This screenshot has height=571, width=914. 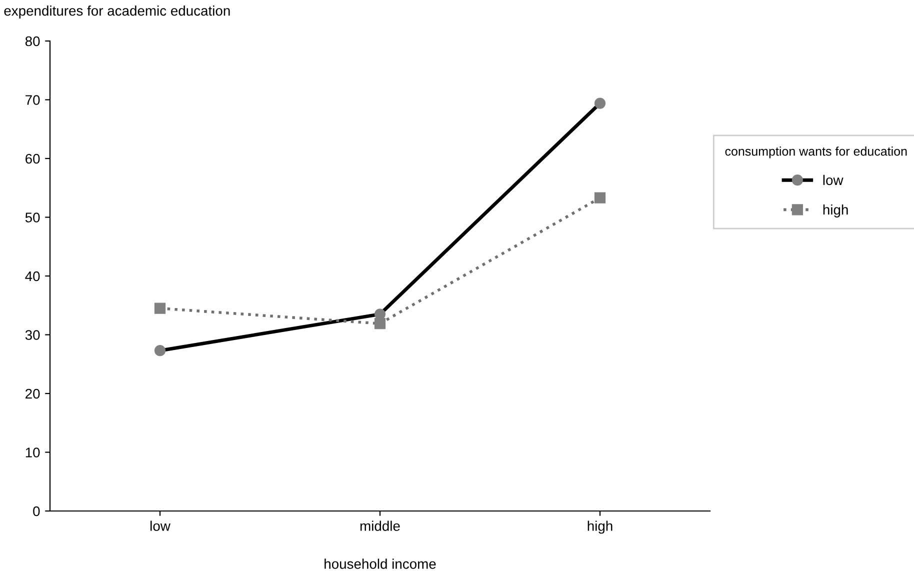 I want to click on x-axis-title: household income, so click(x=380, y=563).